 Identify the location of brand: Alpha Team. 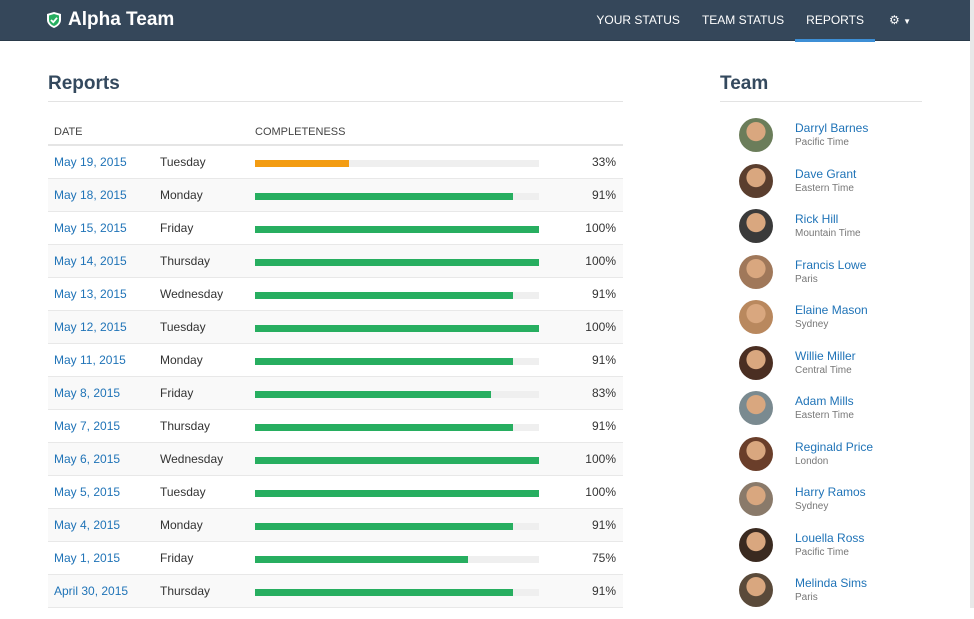
(110, 20).